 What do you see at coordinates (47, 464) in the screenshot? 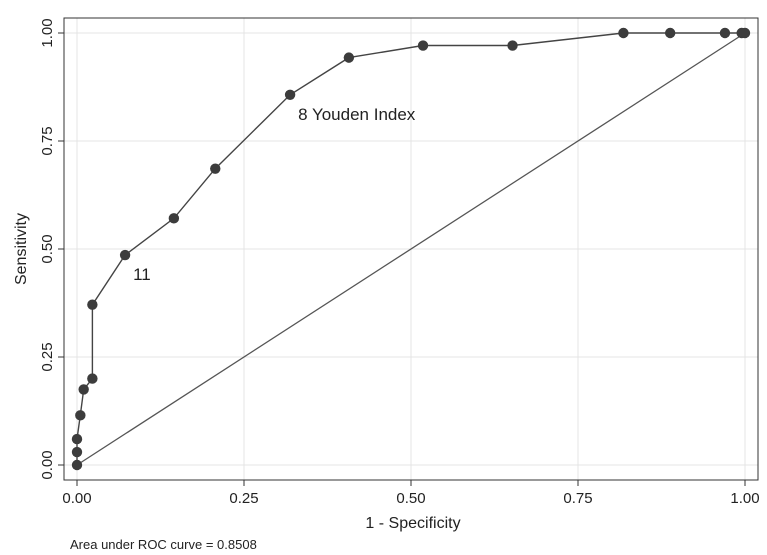
I see `y-tick-label: 0.00` at bounding box center [47, 464].